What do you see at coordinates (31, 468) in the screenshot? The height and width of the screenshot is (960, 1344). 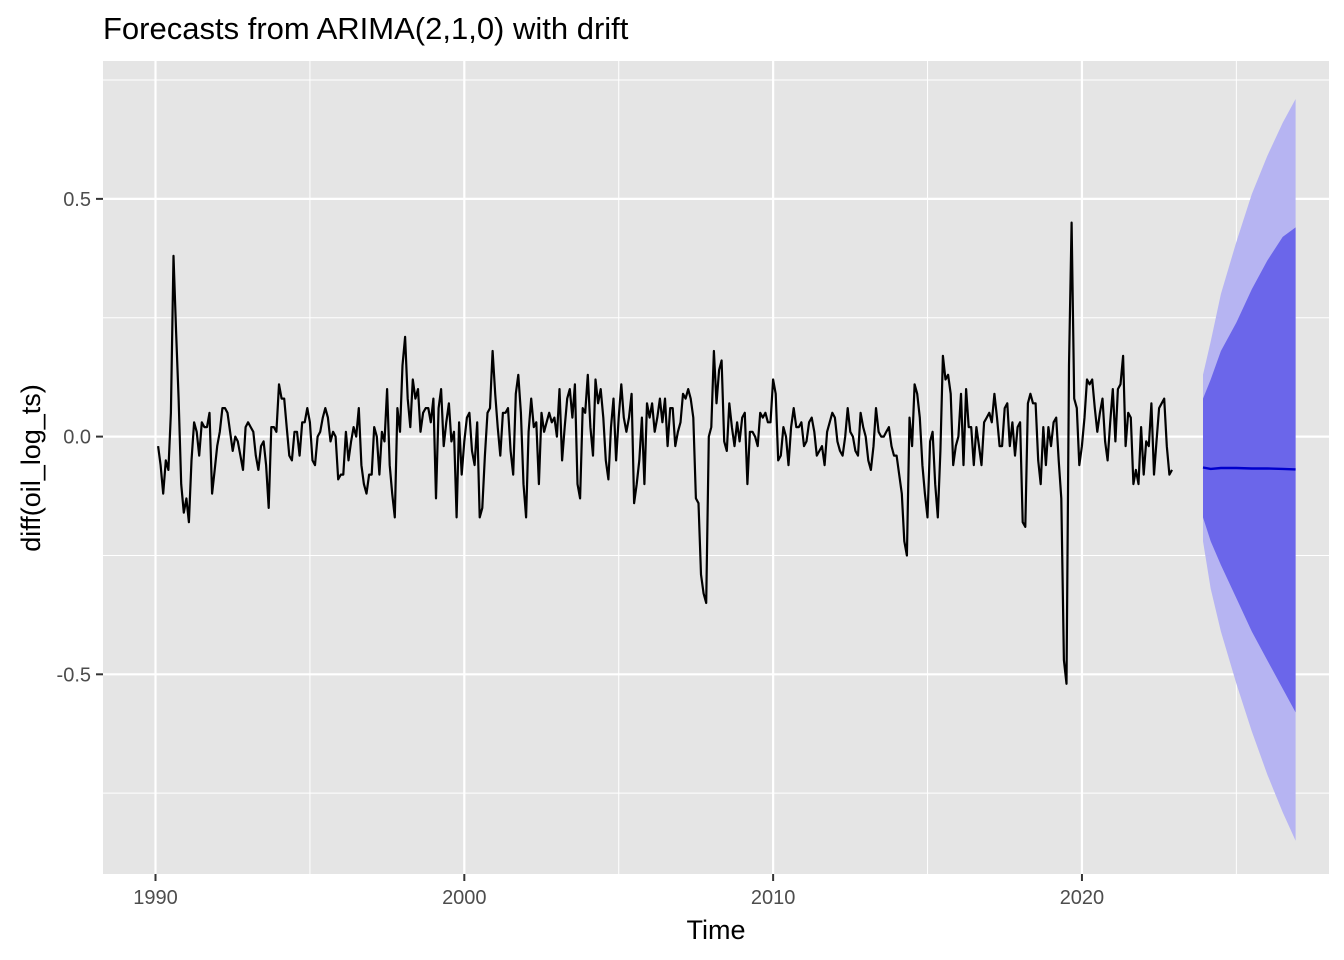 I see `y-axis-title: diff(oil_log_ts)` at bounding box center [31, 468].